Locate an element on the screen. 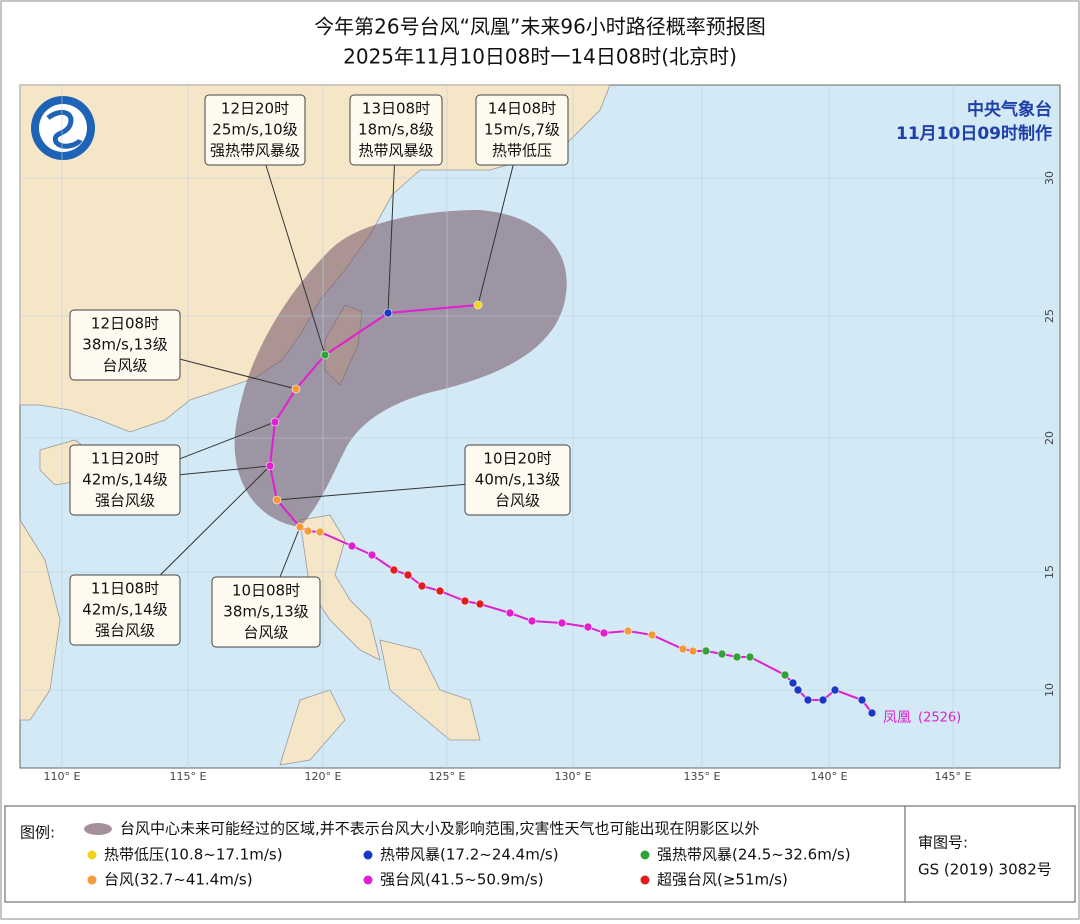 This screenshot has height=924, width=1080. callout-time: 10日20时 is located at coordinates (517, 459).